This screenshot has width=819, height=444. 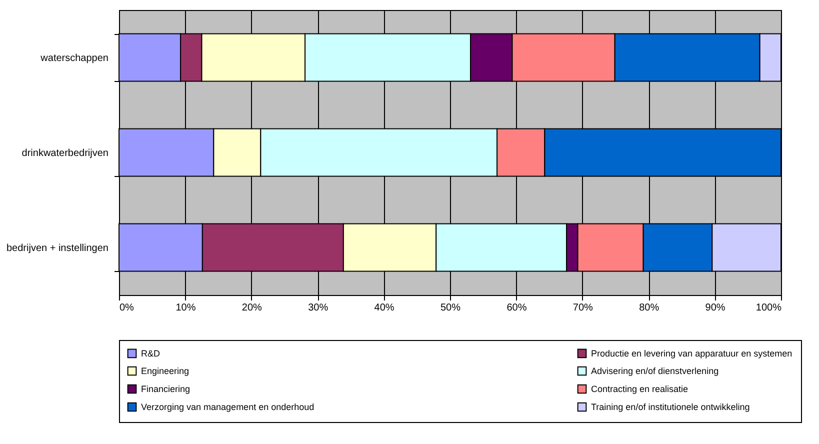 What do you see at coordinates (516, 308) in the screenshot?
I see `x-tick-label: 60%` at bounding box center [516, 308].